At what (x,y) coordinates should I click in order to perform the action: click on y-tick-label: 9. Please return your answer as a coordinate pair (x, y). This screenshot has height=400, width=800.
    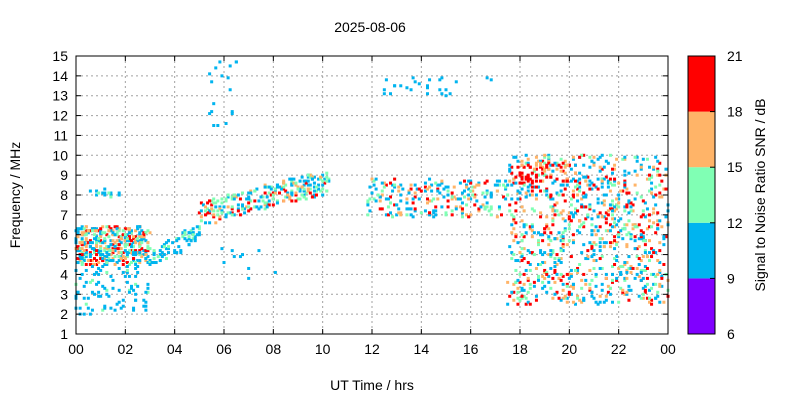
    Looking at the image, I should click on (64, 175).